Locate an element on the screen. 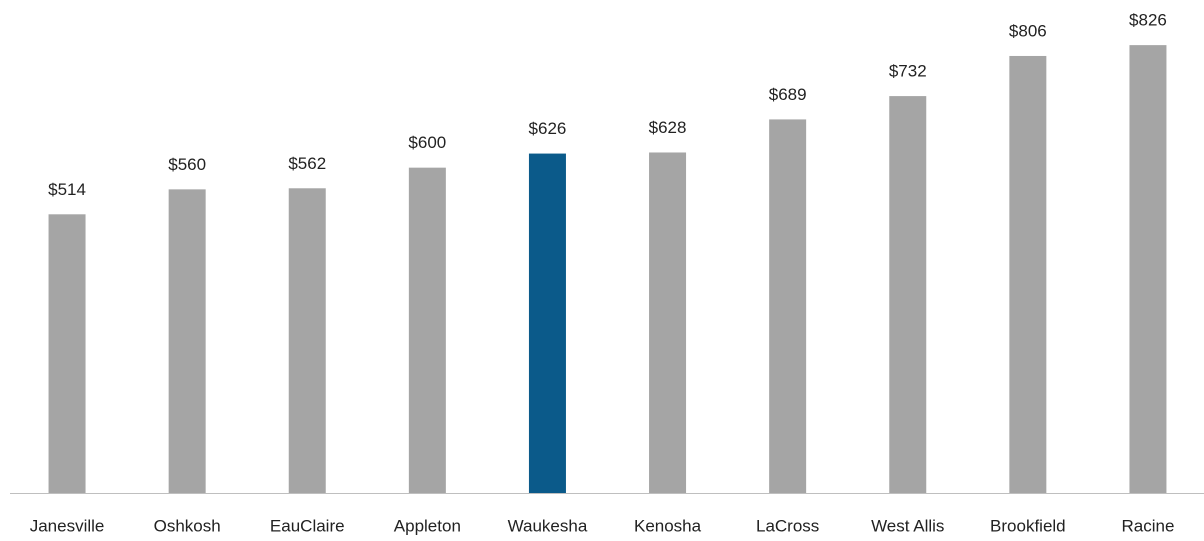 Image resolution: width=1204 pixels, height=541 pixels. x-tick-label: EauClaire is located at coordinates (307, 525).